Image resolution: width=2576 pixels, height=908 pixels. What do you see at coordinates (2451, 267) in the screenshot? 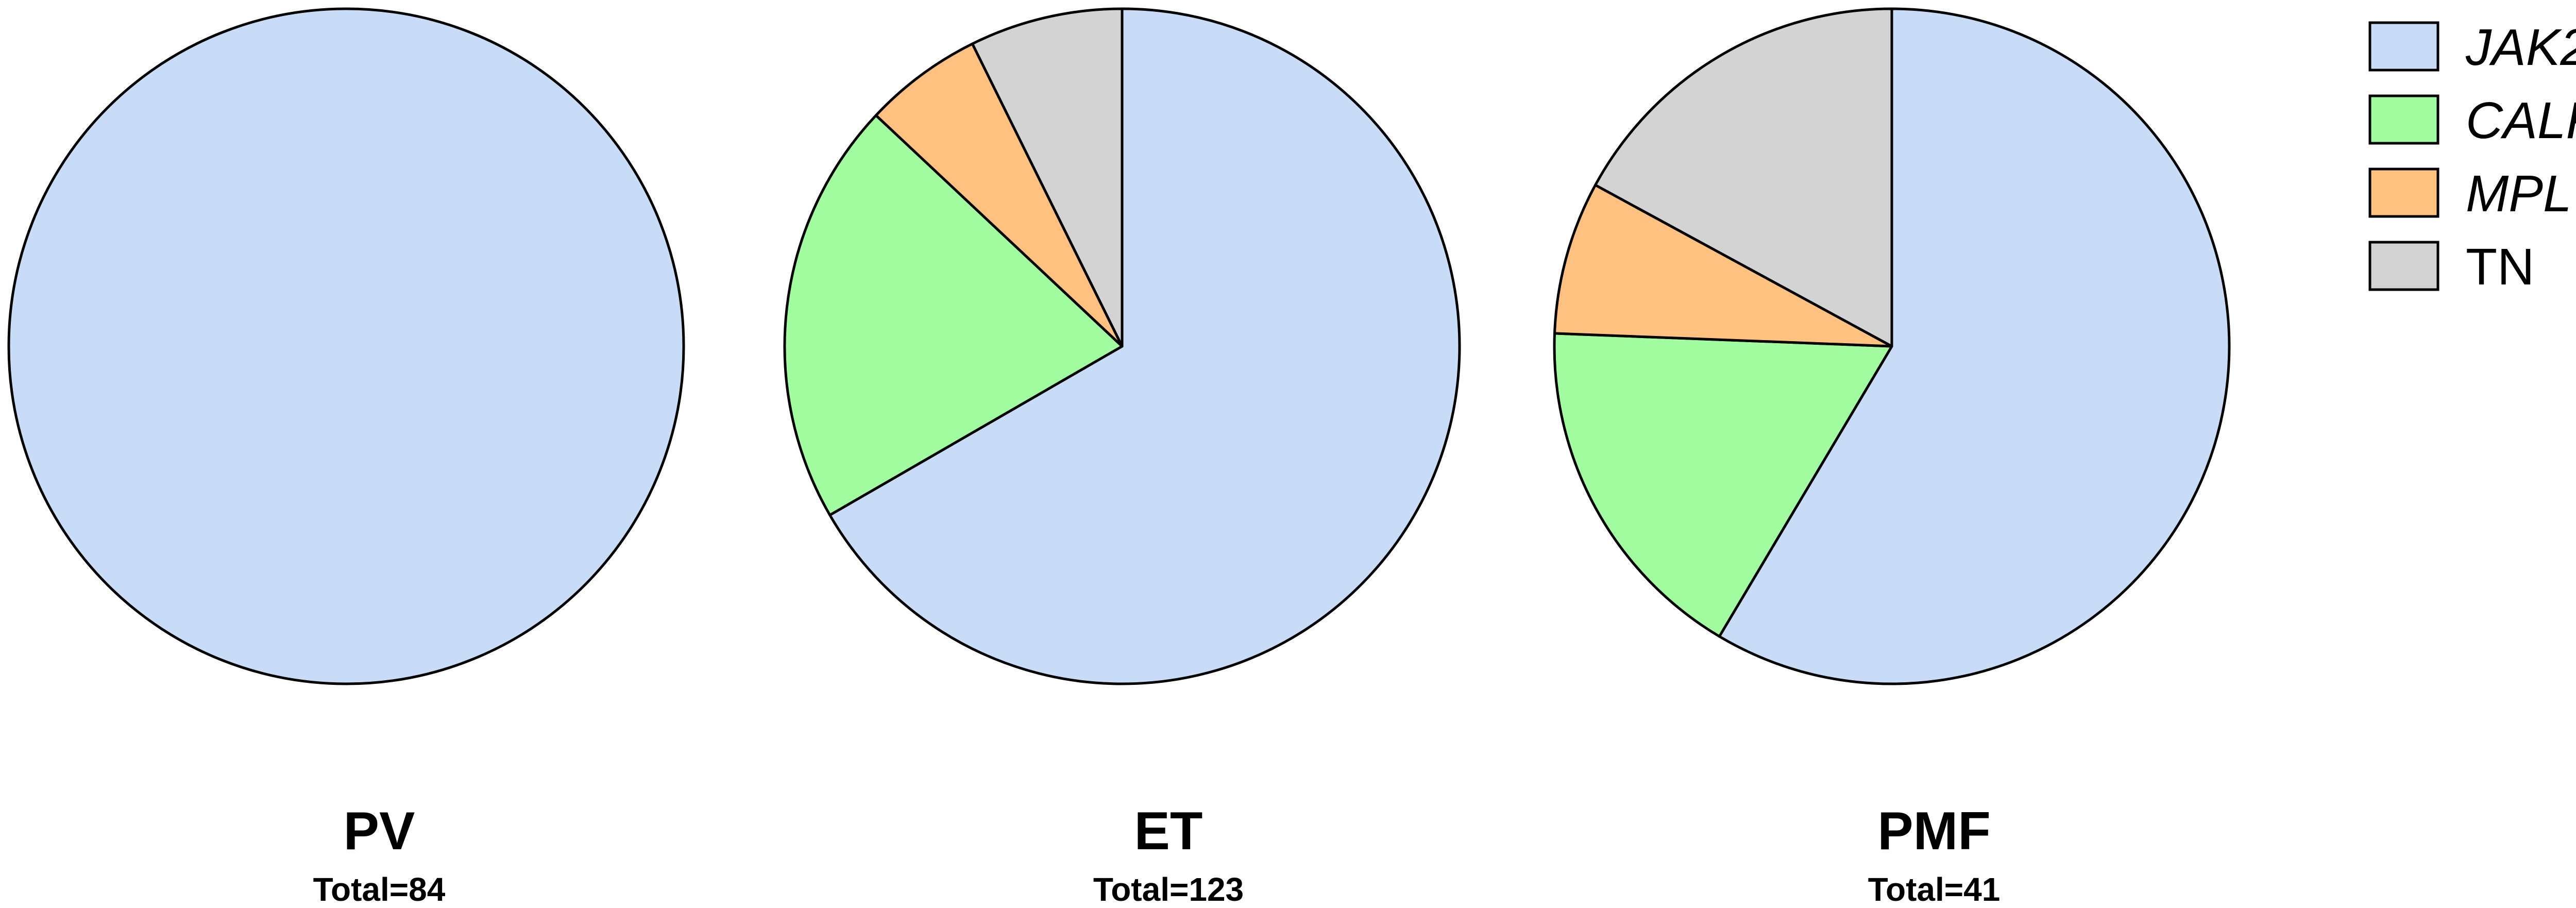
I see `legend-item-tn: TN` at bounding box center [2451, 267].